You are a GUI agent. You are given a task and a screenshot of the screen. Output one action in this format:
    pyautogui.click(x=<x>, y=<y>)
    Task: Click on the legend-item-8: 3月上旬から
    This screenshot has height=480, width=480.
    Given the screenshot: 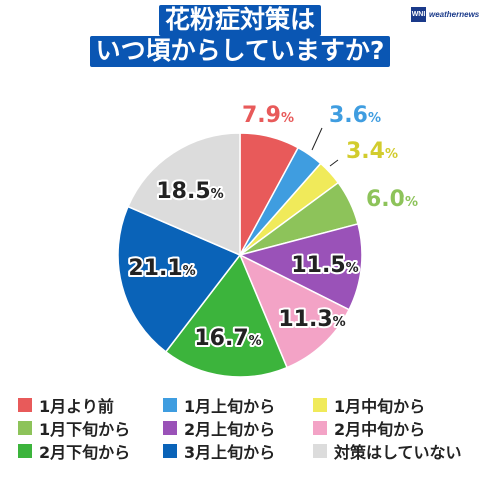 What is the action you would take?
    pyautogui.click(x=238, y=451)
    